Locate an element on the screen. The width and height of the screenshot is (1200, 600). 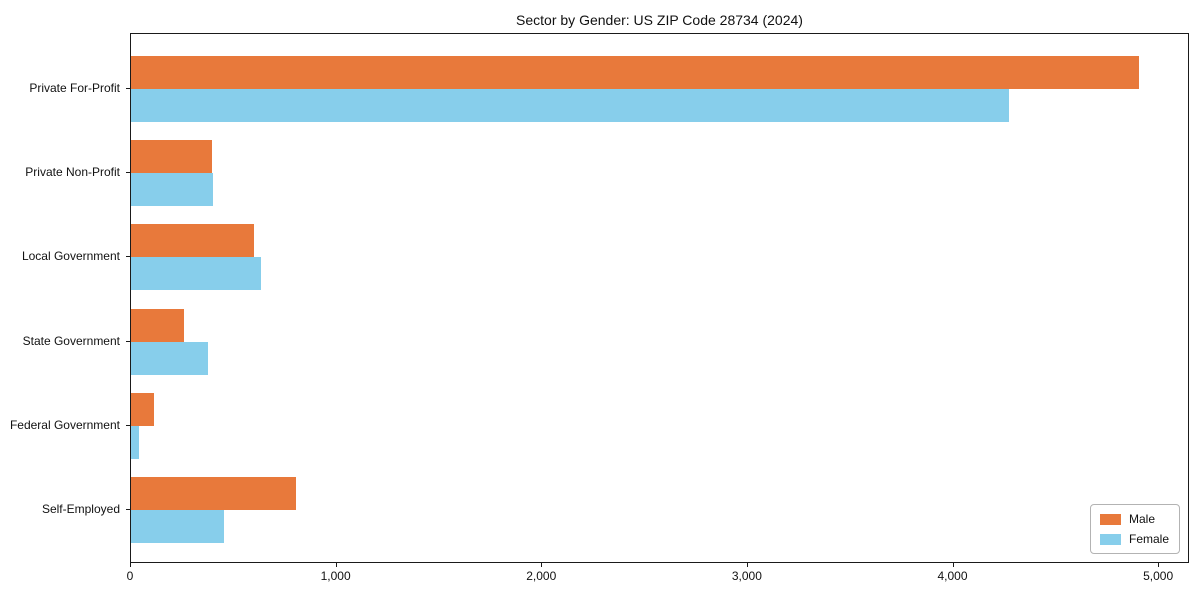
legend: Male Female is located at coordinates (1134, 529).